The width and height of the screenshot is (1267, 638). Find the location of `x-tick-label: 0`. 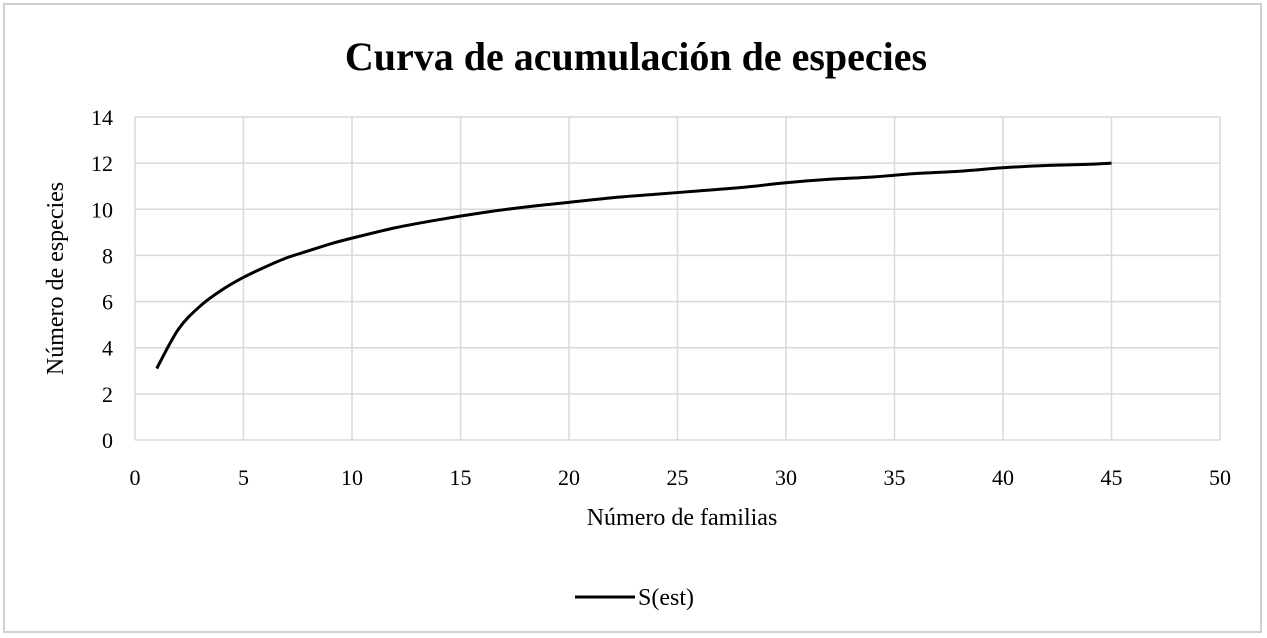

x-tick-label: 0 is located at coordinates (135, 477).